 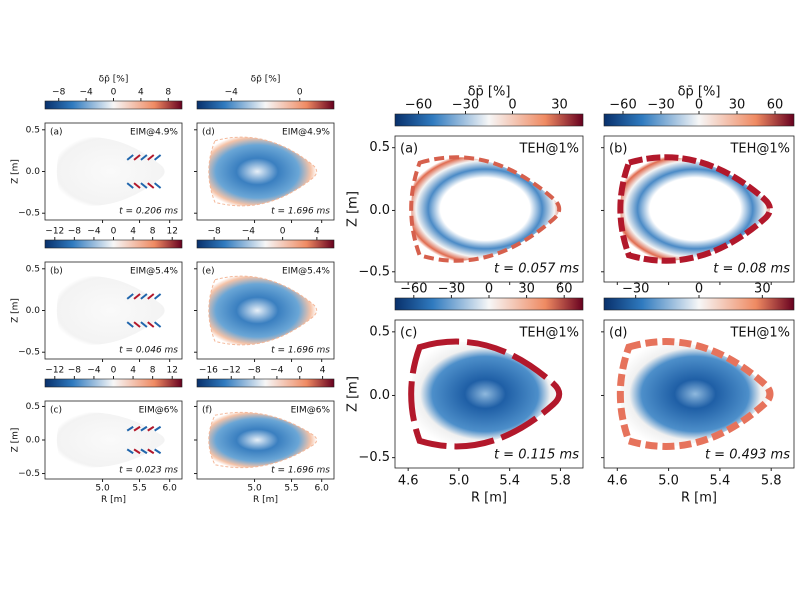 I want to click on panel-tag: EIM@4.9%, so click(x=154, y=133).